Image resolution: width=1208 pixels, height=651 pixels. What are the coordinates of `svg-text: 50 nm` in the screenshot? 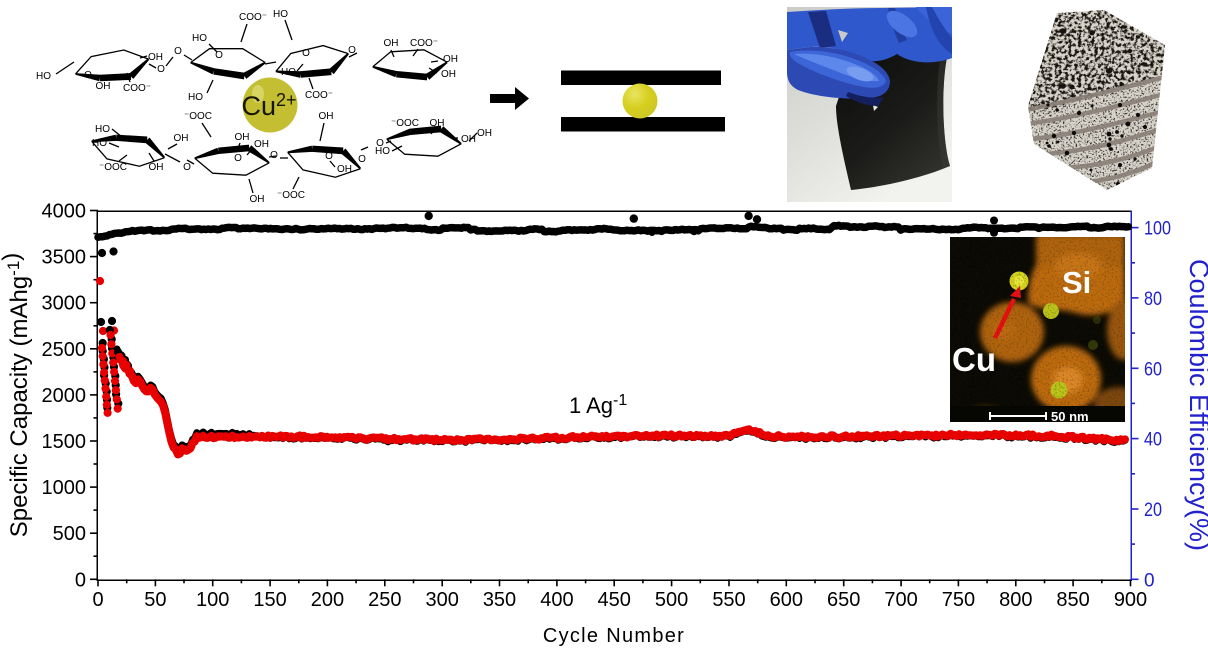 It's located at (1070, 416).